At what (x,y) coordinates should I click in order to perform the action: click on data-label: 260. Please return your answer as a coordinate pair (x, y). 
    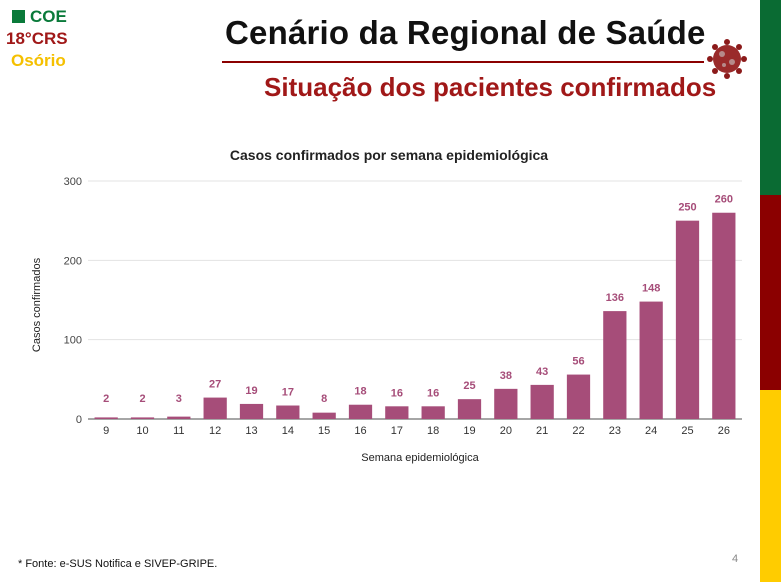
    Looking at the image, I should click on (724, 200).